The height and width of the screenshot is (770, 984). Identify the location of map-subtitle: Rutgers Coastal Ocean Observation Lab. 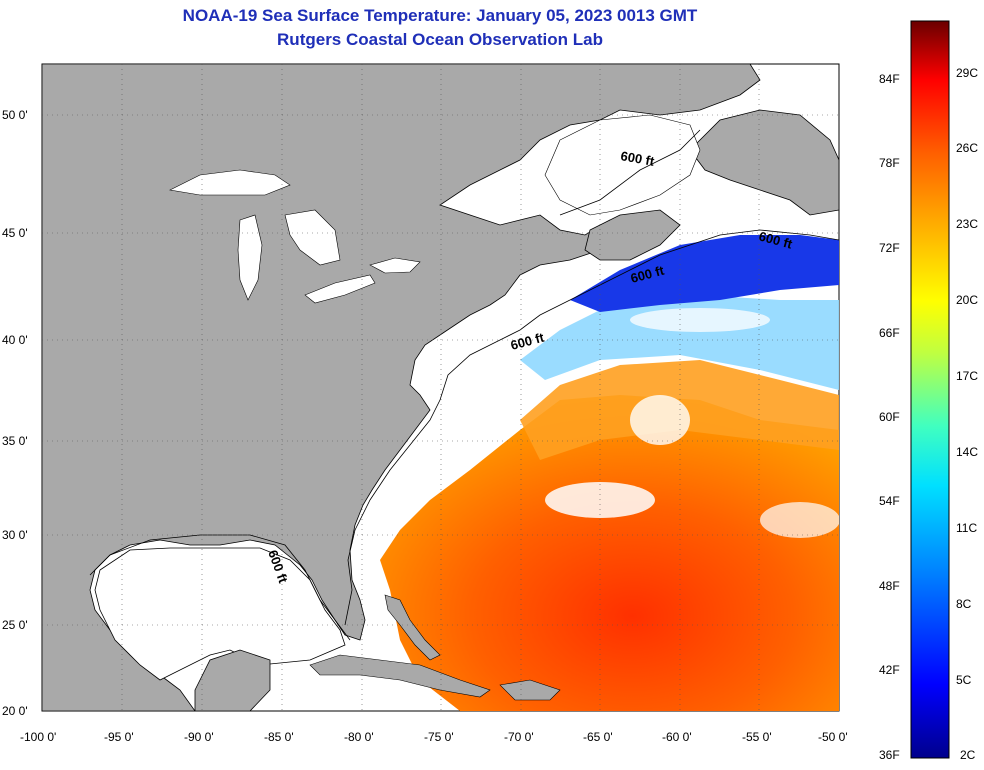
(440, 39).